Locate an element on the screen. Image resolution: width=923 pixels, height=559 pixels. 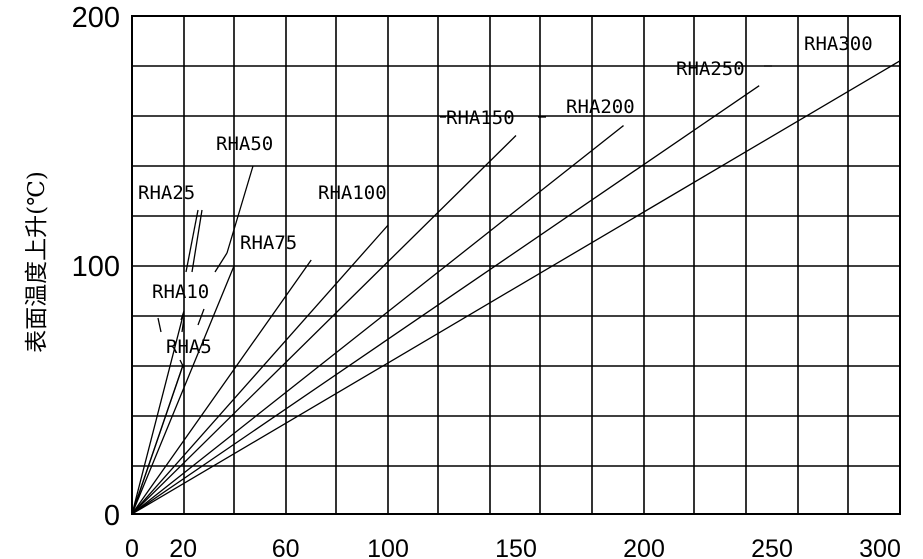
x-tick-label: 20 is located at coordinates (183, 547).